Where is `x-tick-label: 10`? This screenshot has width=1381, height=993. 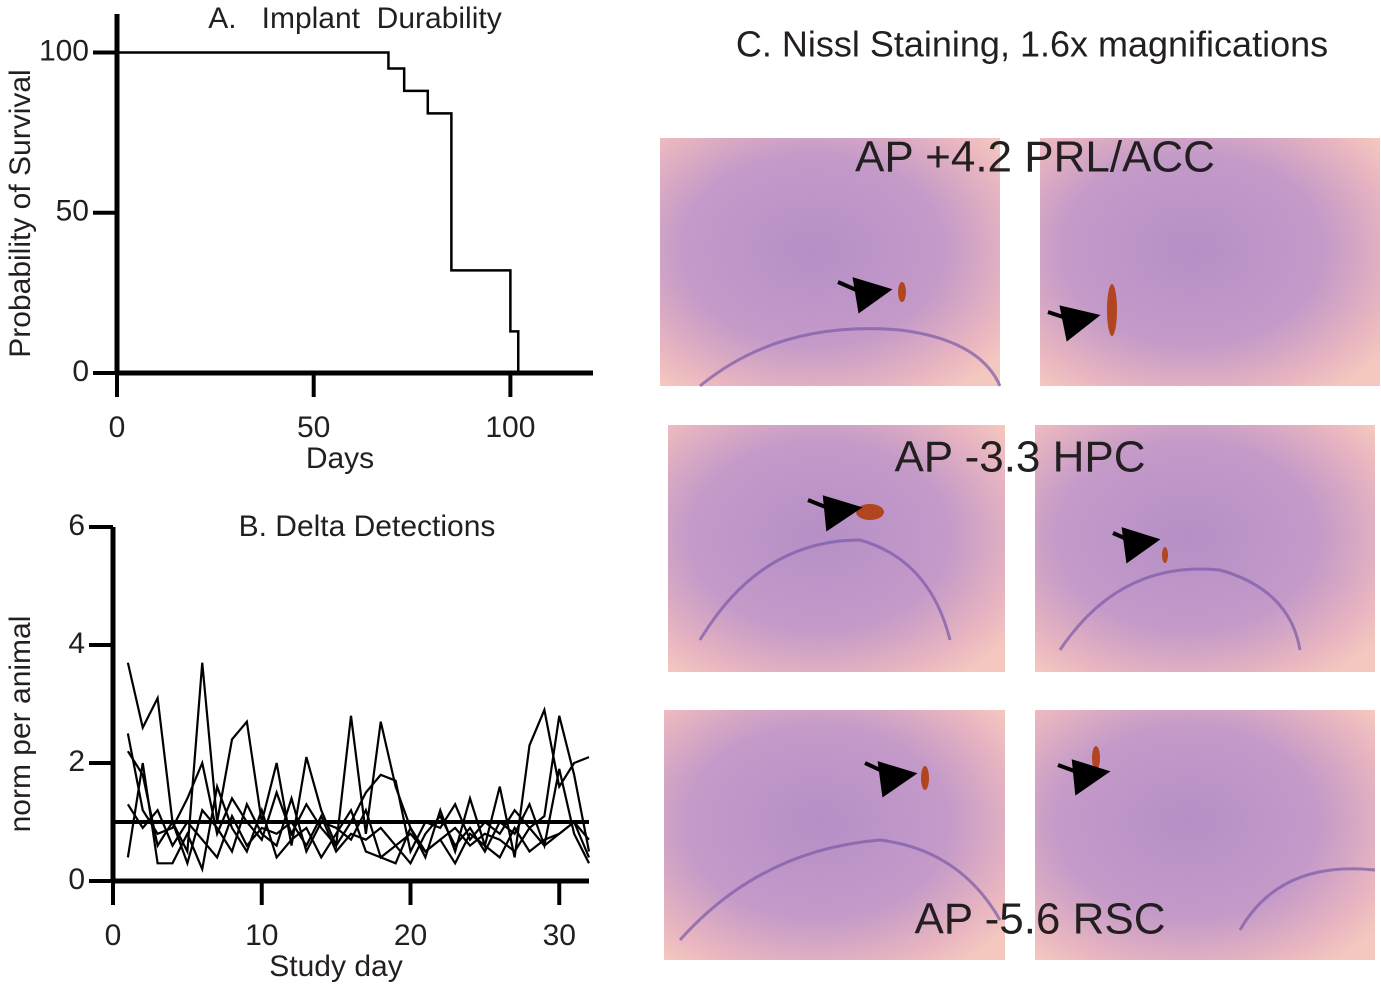 x-tick-label: 10 is located at coordinates (261, 935).